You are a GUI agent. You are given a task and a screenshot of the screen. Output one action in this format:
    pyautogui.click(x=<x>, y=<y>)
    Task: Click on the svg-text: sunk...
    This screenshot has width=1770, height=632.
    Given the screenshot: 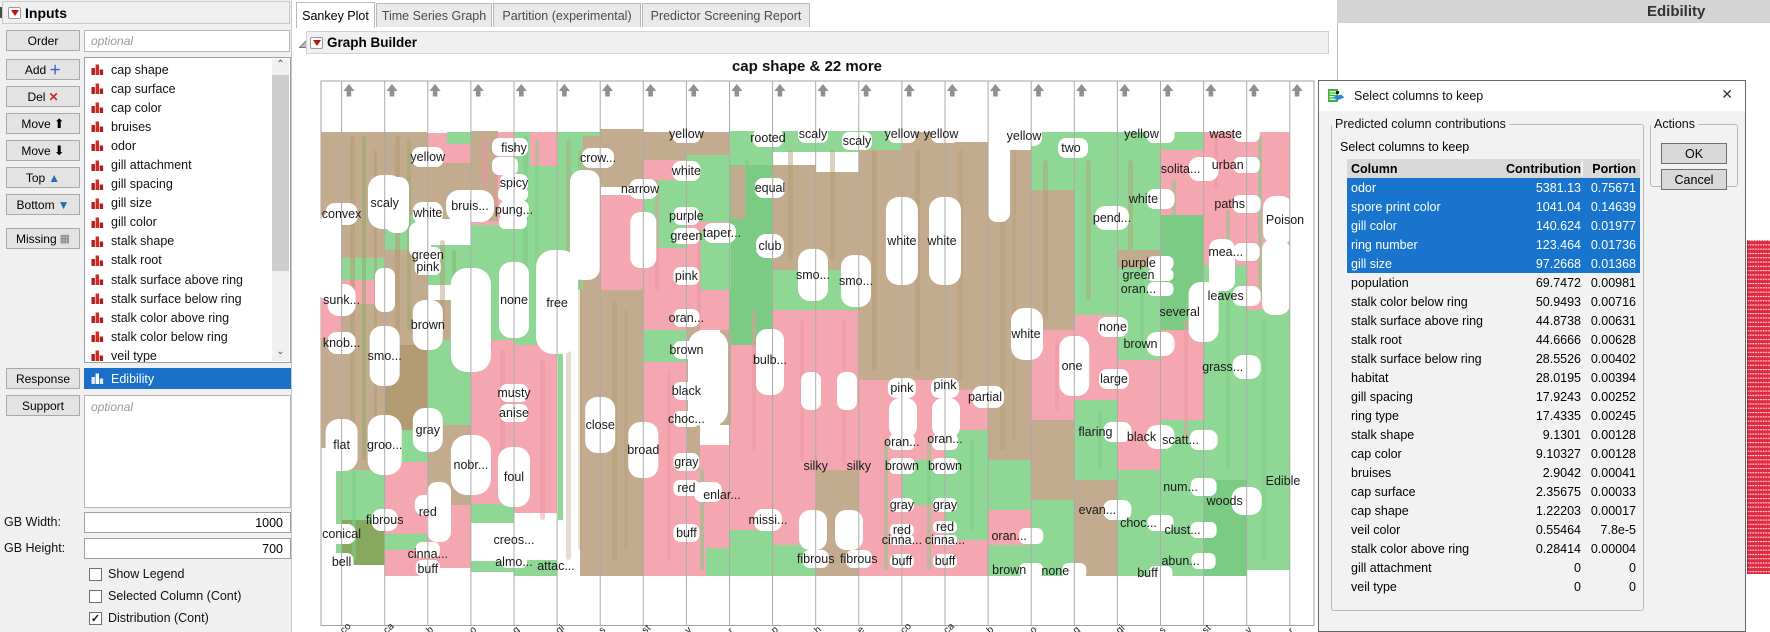 What is the action you would take?
    pyautogui.click(x=341, y=300)
    